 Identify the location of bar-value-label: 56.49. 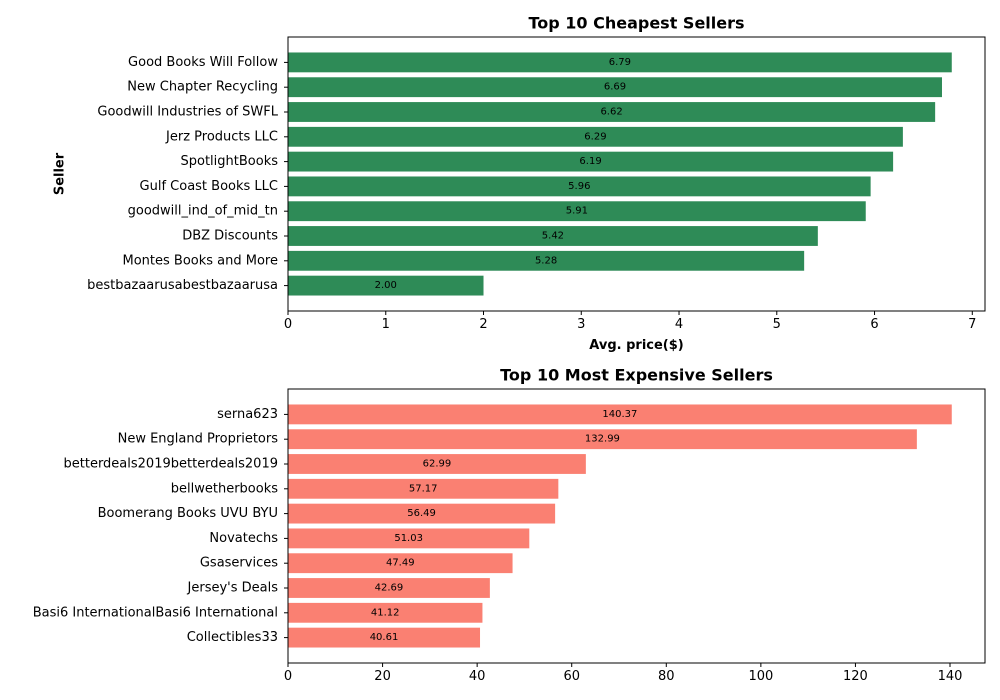
(421, 513).